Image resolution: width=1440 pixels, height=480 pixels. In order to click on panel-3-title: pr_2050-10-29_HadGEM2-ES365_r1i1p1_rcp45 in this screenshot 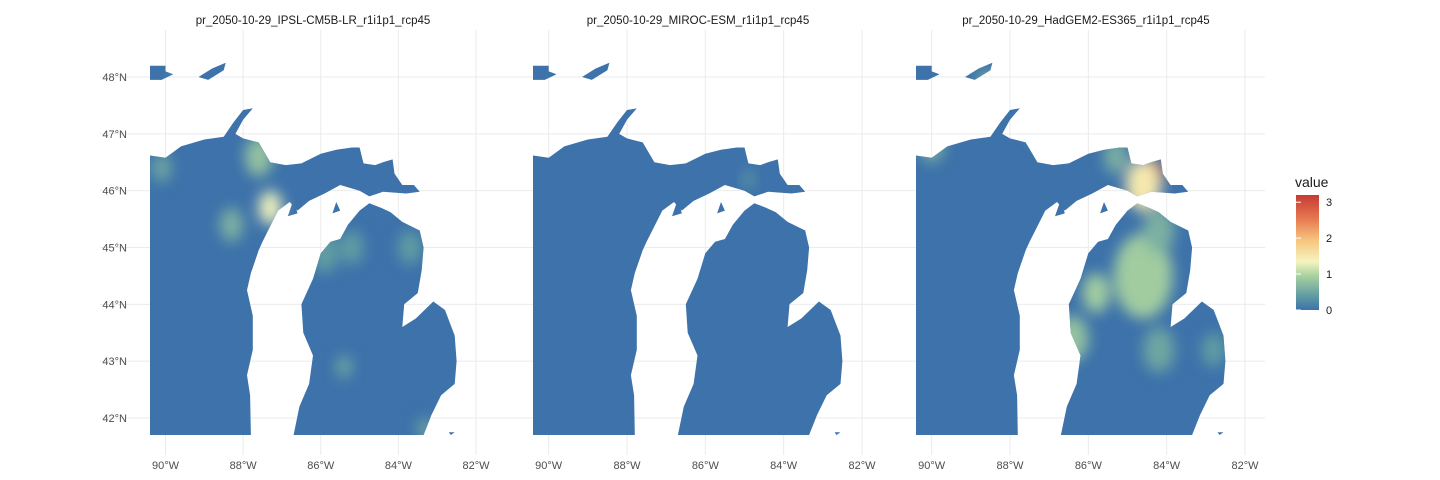, I will do `click(1085, 21)`.